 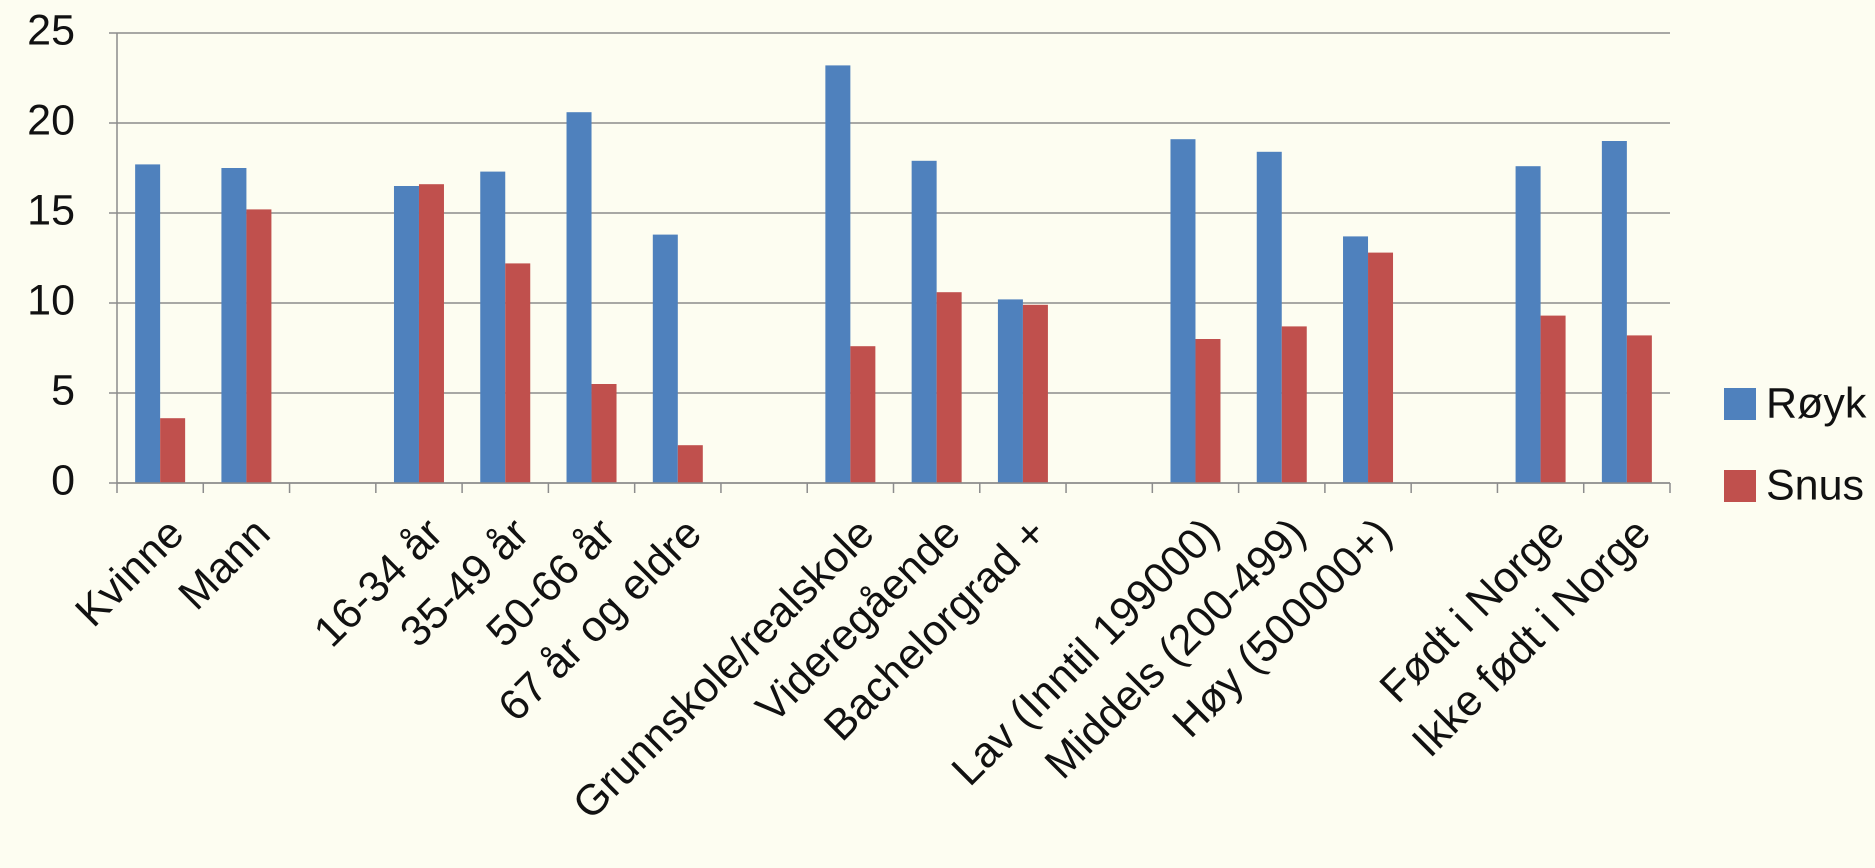 What do you see at coordinates (1816, 403) in the screenshot?
I see `legend-label: Røyk` at bounding box center [1816, 403].